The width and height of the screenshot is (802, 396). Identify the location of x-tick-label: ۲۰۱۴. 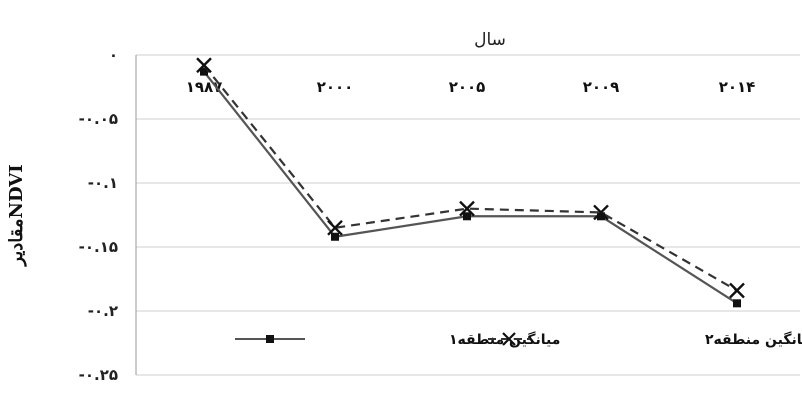
(737, 87).